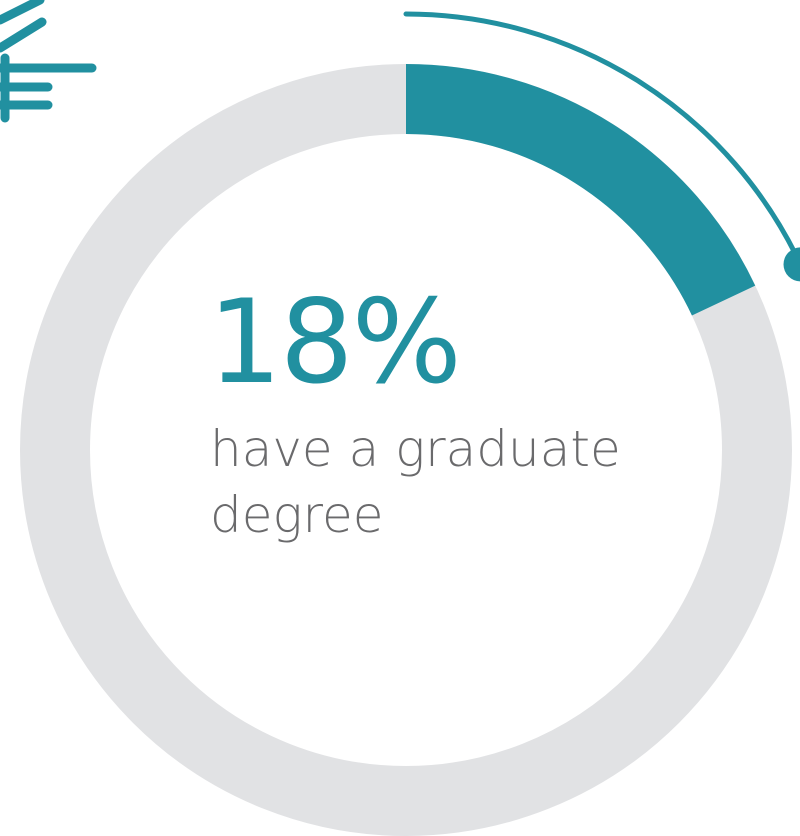  I want to click on pointer-dot, so click(791, 264).